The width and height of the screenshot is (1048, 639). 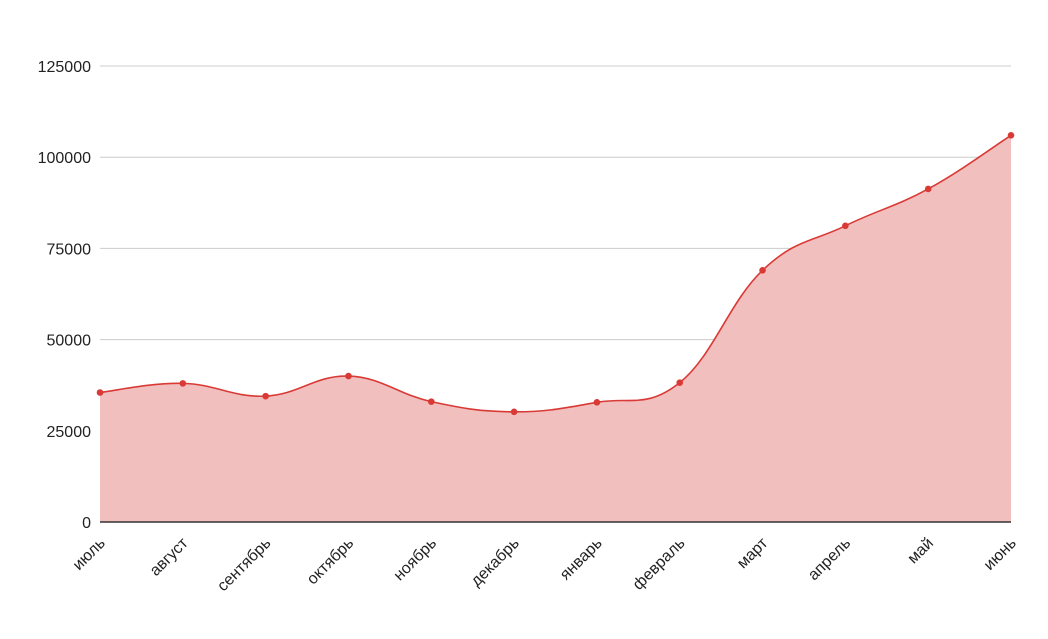 I want to click on x-tick-label: август, so click(x=169, y=556).